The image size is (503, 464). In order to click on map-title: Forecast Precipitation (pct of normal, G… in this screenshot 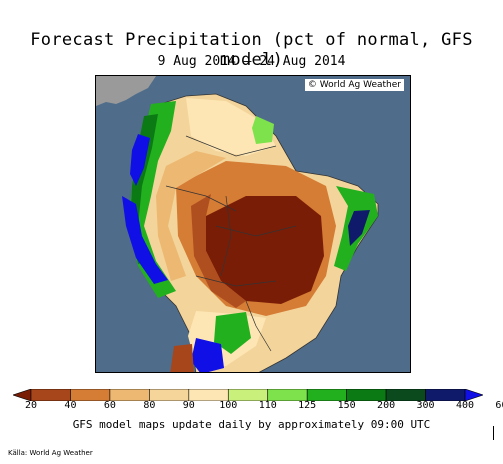, I will do `click(251, 50)`.